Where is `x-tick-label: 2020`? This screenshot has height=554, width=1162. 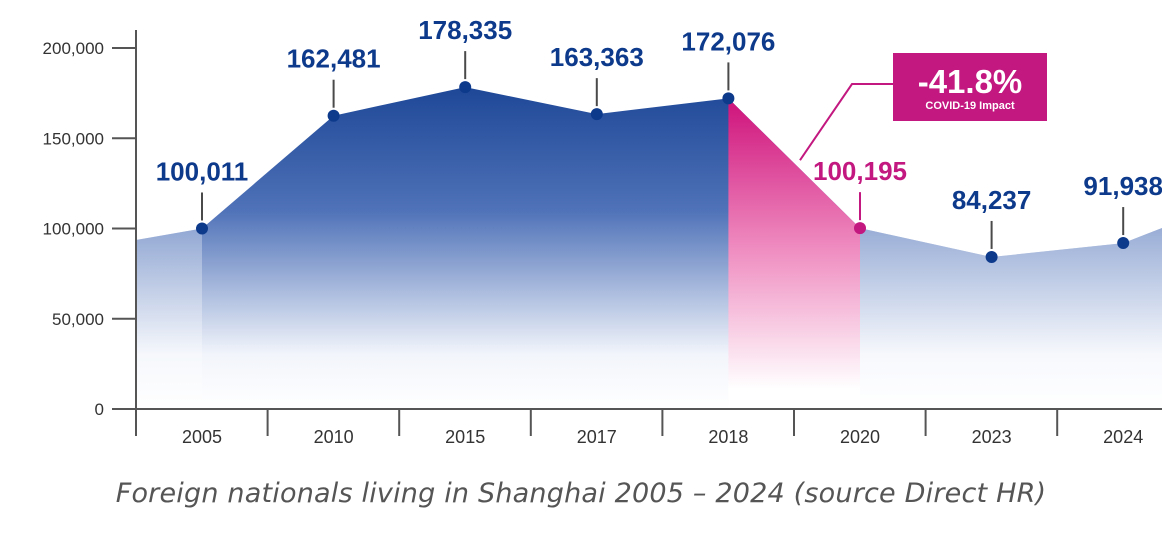 x-tick-label: 2020 is located at coordinates (860, 437).